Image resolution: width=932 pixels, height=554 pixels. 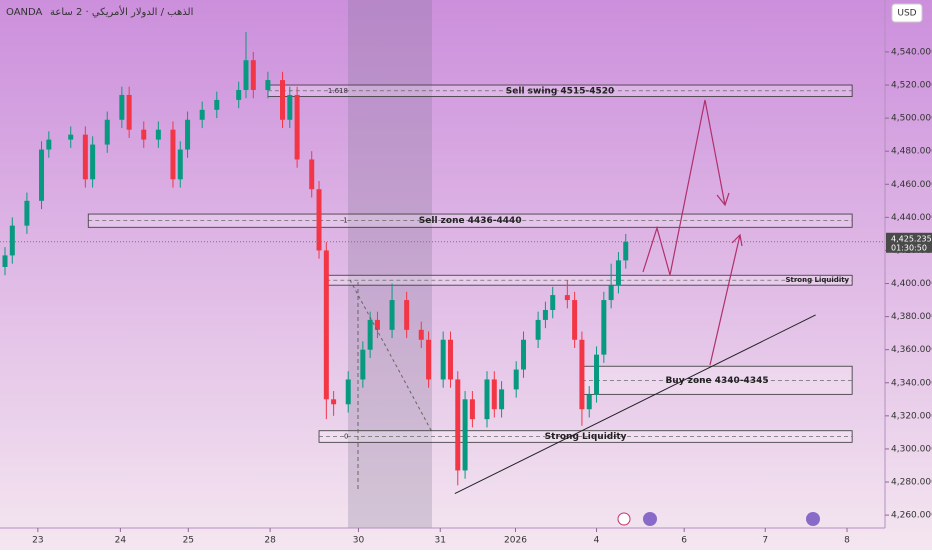 What do you see at coordinates (911, 119) in the screenshot?
I see `y-tick-label: 4,500.000` at bounding box center [911, 119].